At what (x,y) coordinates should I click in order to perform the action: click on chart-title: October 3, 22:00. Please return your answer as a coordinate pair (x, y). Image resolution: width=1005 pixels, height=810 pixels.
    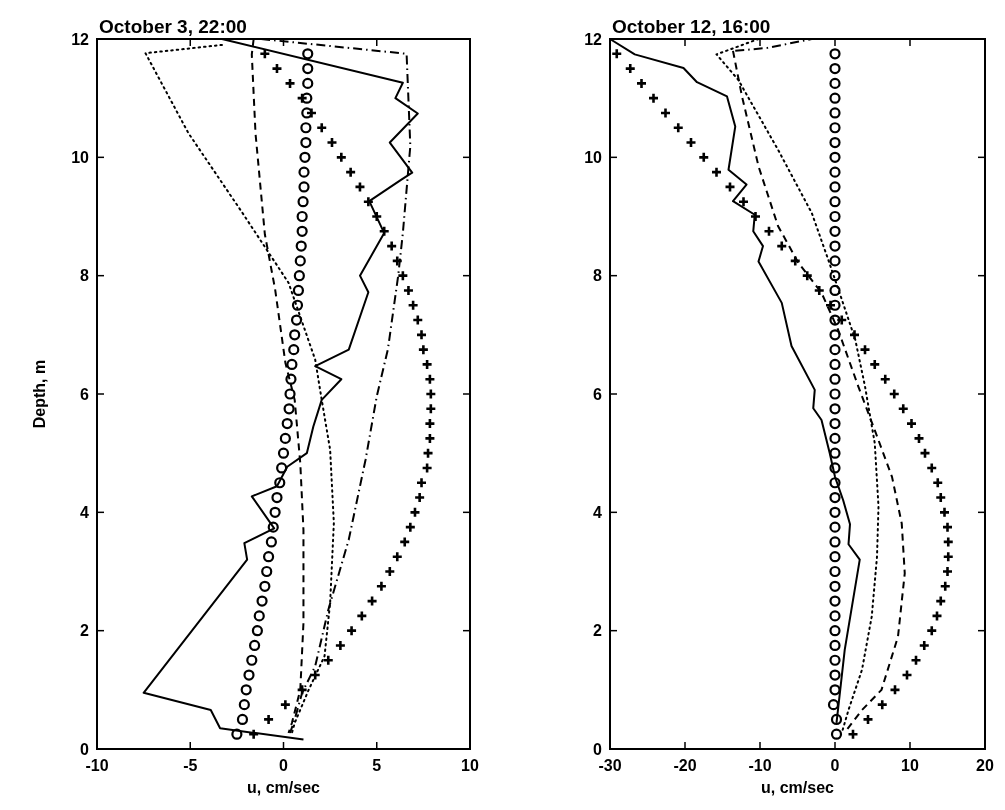
    Looking at the image, I should click on (173, 26).